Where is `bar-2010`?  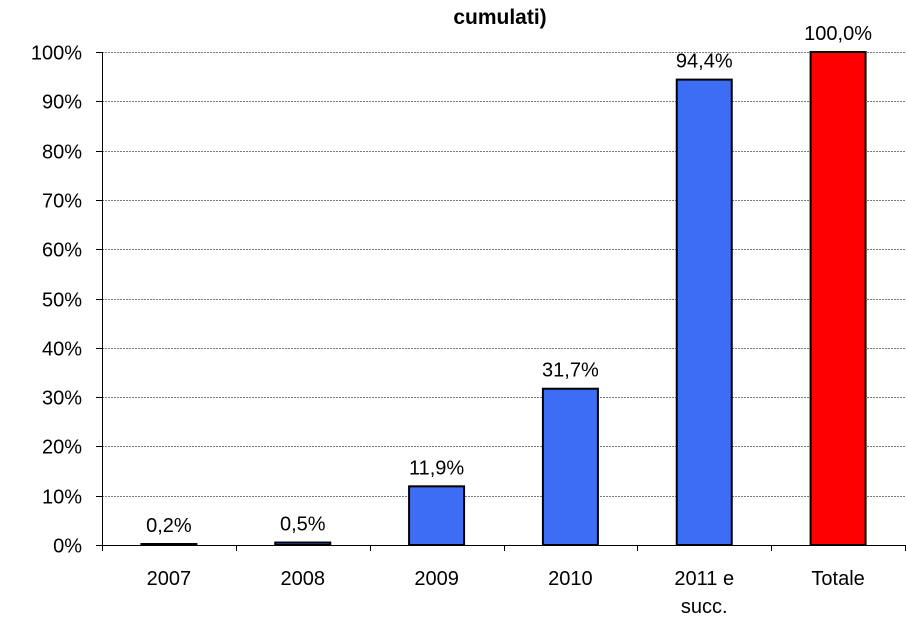 bar-2010 is located at coordinates (570, 466).